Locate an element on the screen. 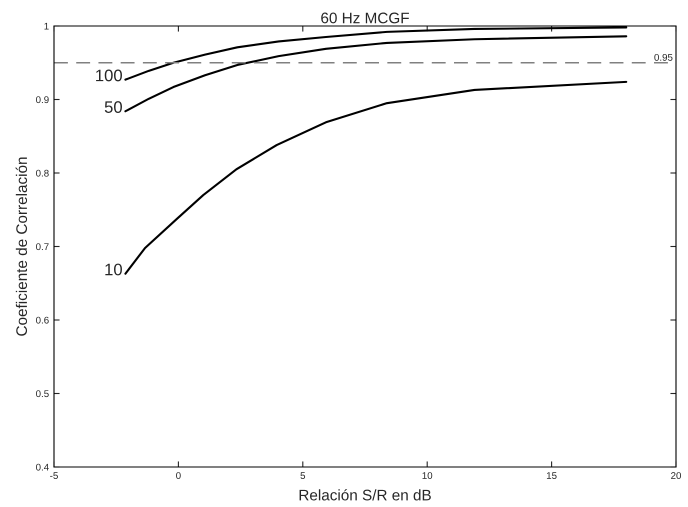  y-tick-label: 1 is located at coordinates (46, 26).